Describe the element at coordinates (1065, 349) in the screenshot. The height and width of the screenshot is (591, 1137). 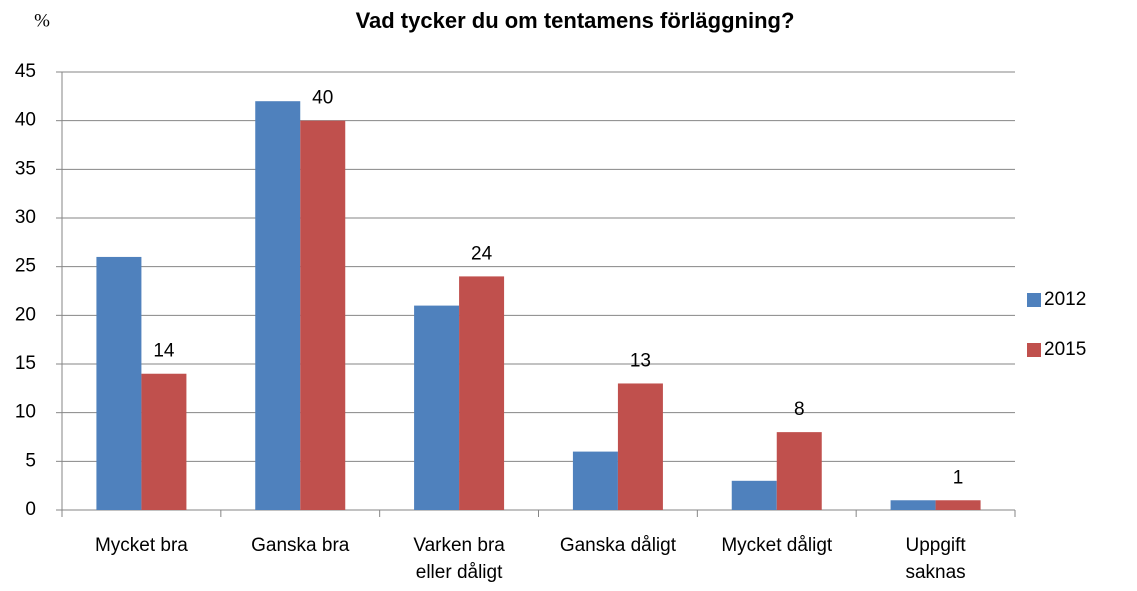
I see `legend-label: 2015` at that location.